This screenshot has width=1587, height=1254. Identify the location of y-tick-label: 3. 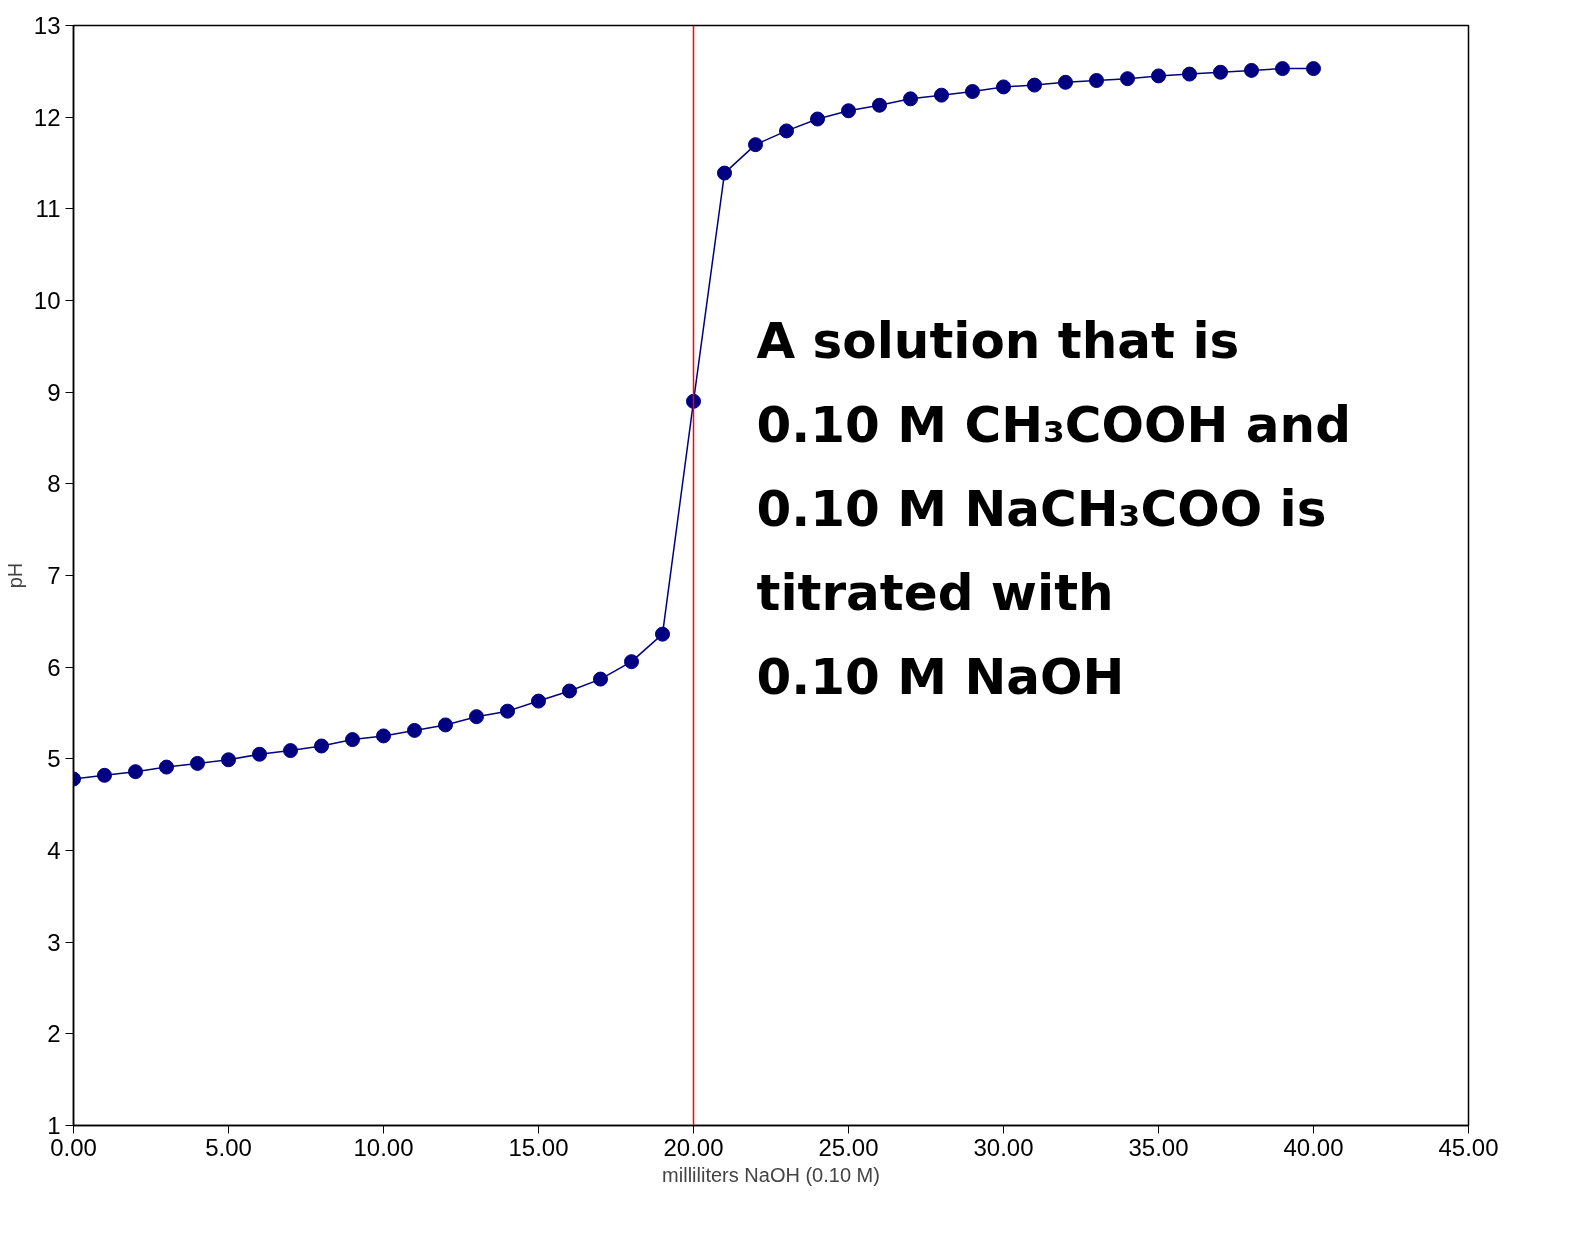
(54, 942).